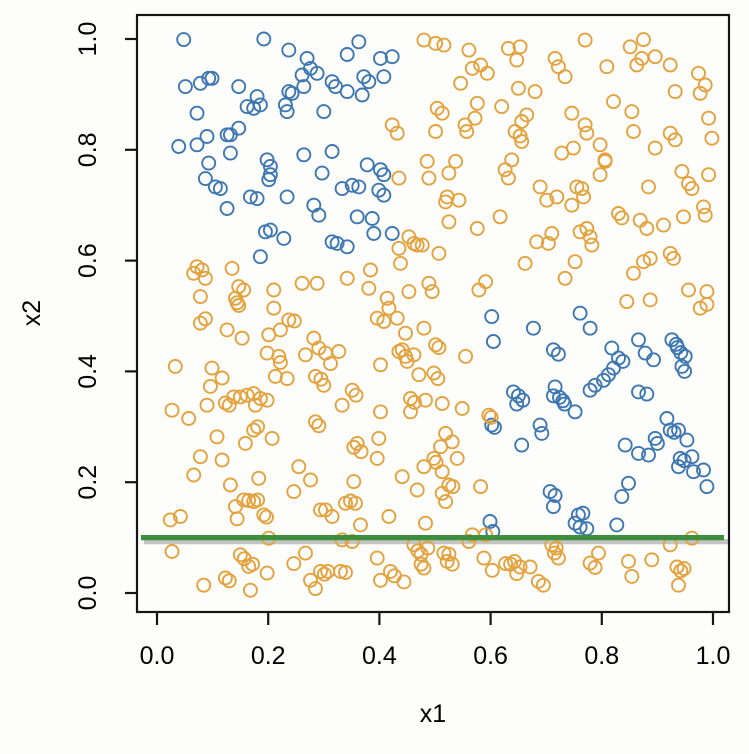  I want to click on x-tick-label: 0.4, so click(379, 656).